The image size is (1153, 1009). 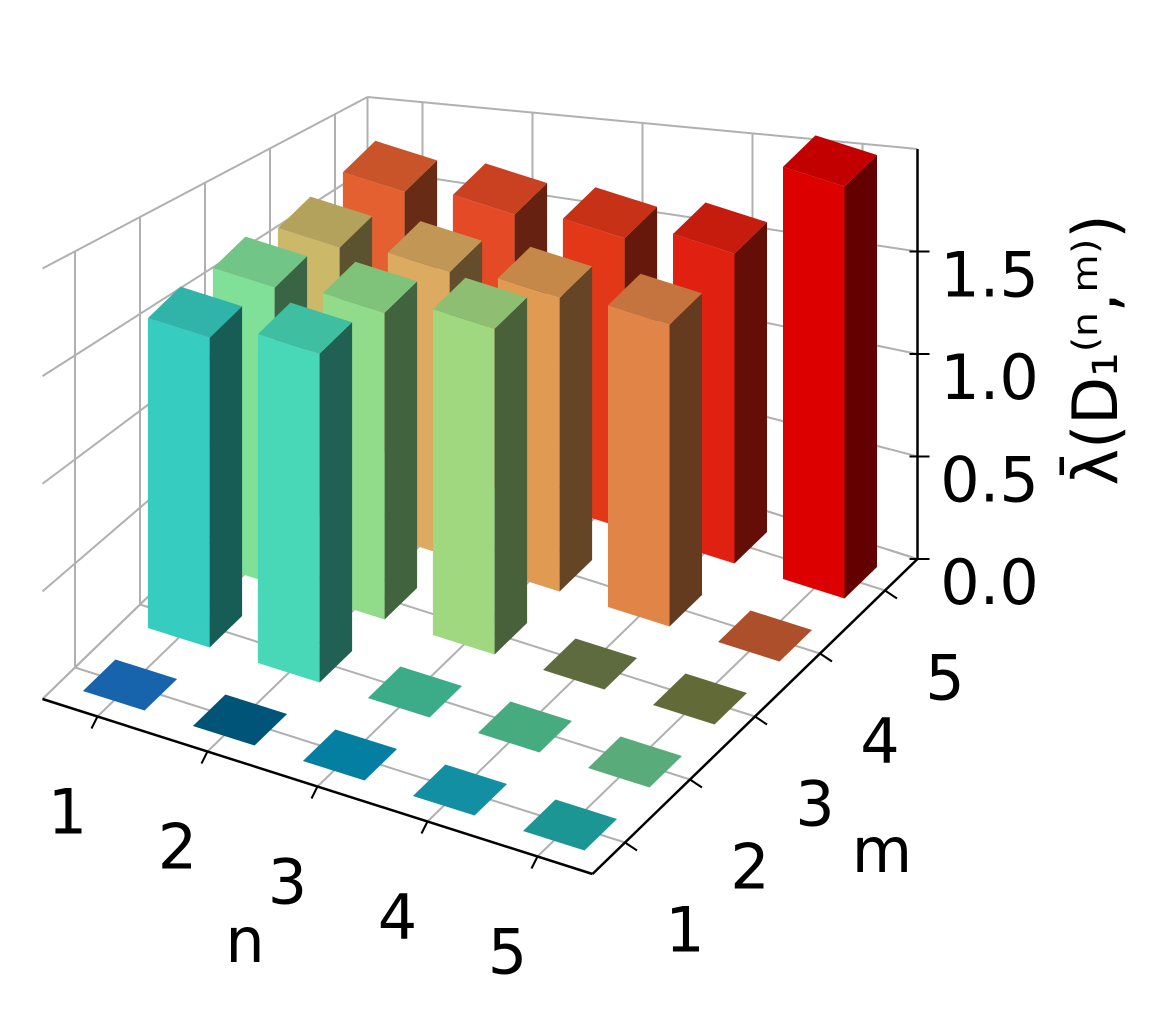 I want to click on z-tick-label: 0.0, so click(x=989, y=582).